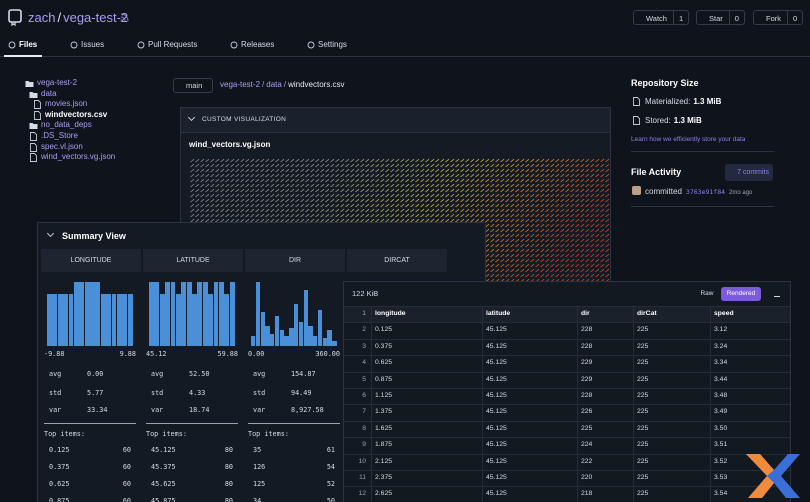  What do you see at coordinates (720, 17) in the screenshot?
I see `repo-action-button: Star0` at bounding box center [720, 17].